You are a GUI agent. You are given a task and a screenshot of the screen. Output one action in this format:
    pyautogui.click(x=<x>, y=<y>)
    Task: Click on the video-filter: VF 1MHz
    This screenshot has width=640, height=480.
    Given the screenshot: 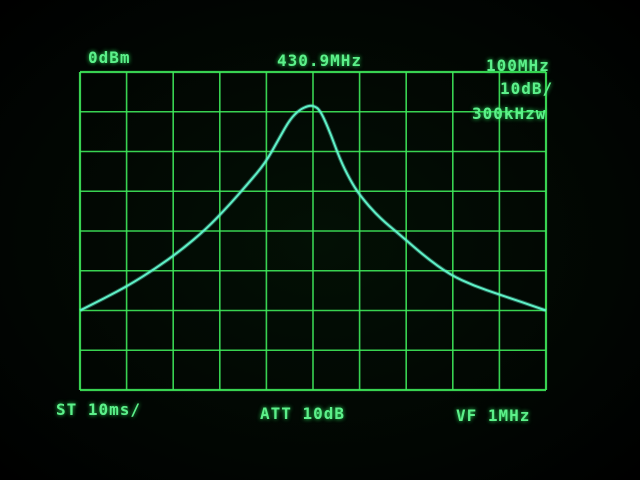 What is the action you would take?
    pyautogui.click(x=493, y=415)
    